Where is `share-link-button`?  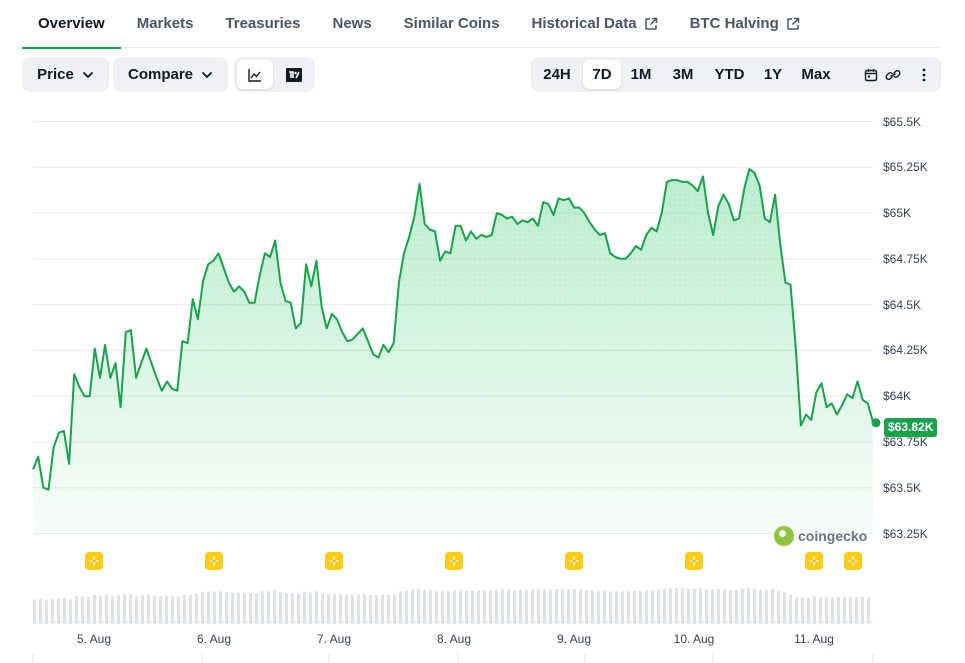 share-link-button is located at coordinates (893, 74).